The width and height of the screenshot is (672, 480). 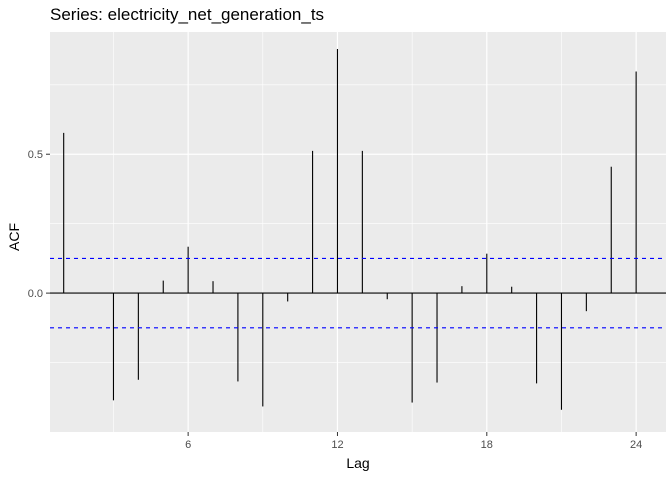 I want to click on y-tick-label: 0.0, so click(x=35, y=294).